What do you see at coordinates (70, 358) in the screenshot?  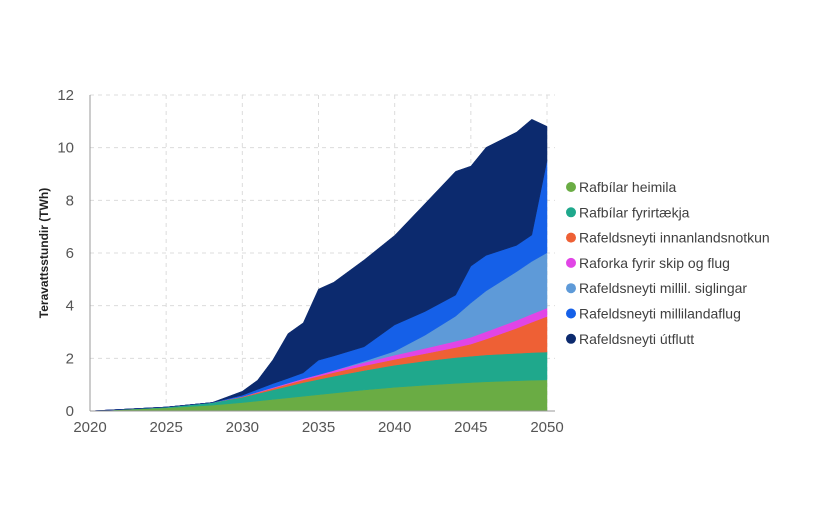 I see `y-tick-label: 2` at bounding box center [70, 358].